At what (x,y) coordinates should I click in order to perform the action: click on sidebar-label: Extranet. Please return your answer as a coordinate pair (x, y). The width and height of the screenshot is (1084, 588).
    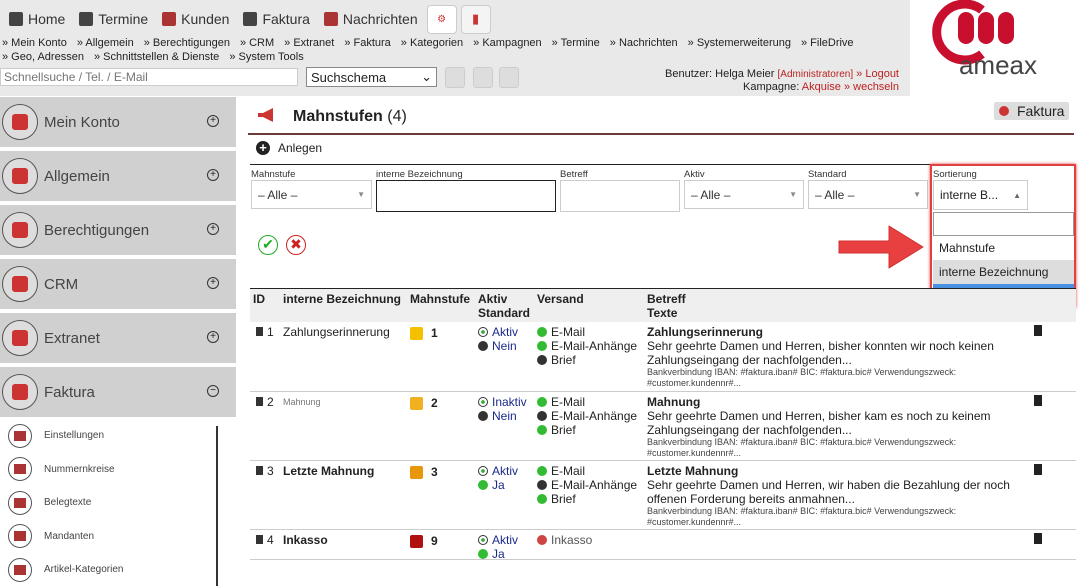
    Looking at the image, I should click on (72, 338).